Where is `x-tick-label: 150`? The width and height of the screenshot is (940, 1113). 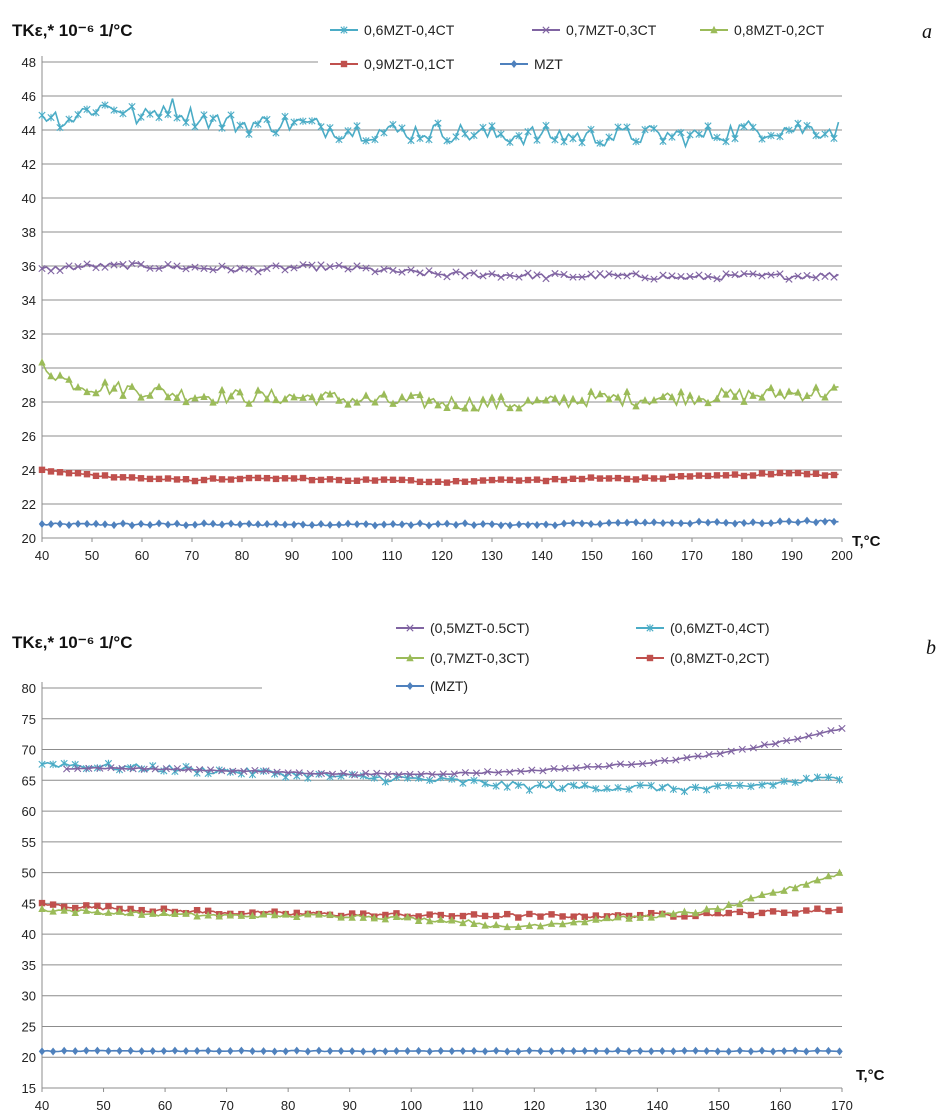 x-tick-label: 150 is located at coordinates (719, 1105).